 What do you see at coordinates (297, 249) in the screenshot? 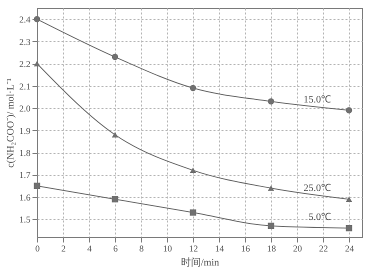
I see `x-tick-label: 20` at bounding box center [297, 249].